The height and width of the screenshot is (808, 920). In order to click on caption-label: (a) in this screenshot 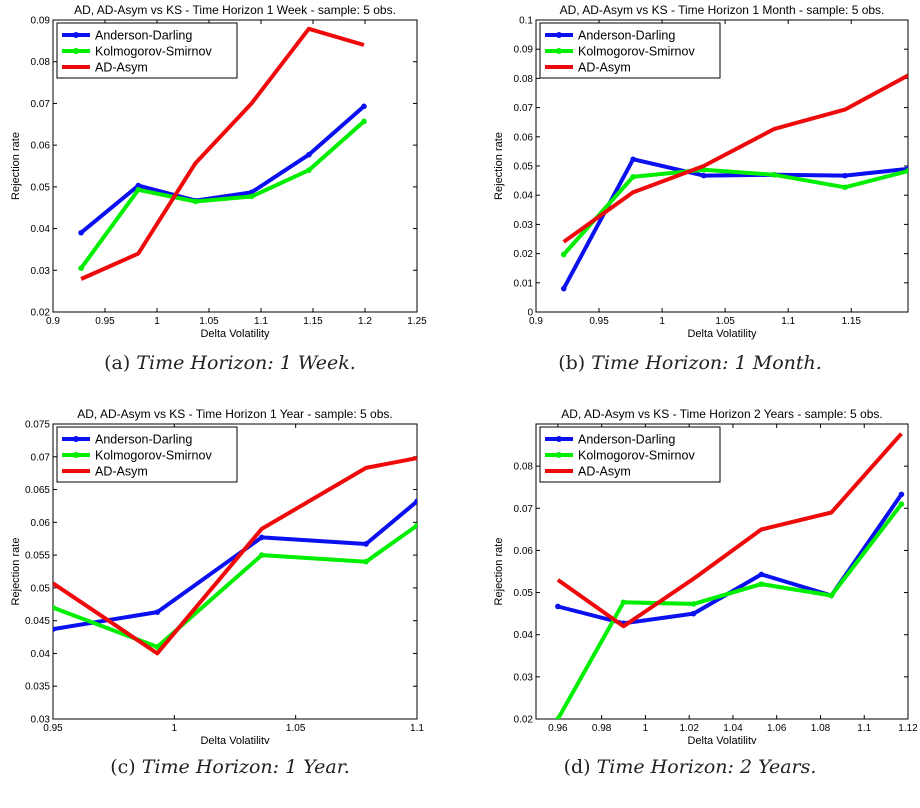, I will do `click(117, 363)`.